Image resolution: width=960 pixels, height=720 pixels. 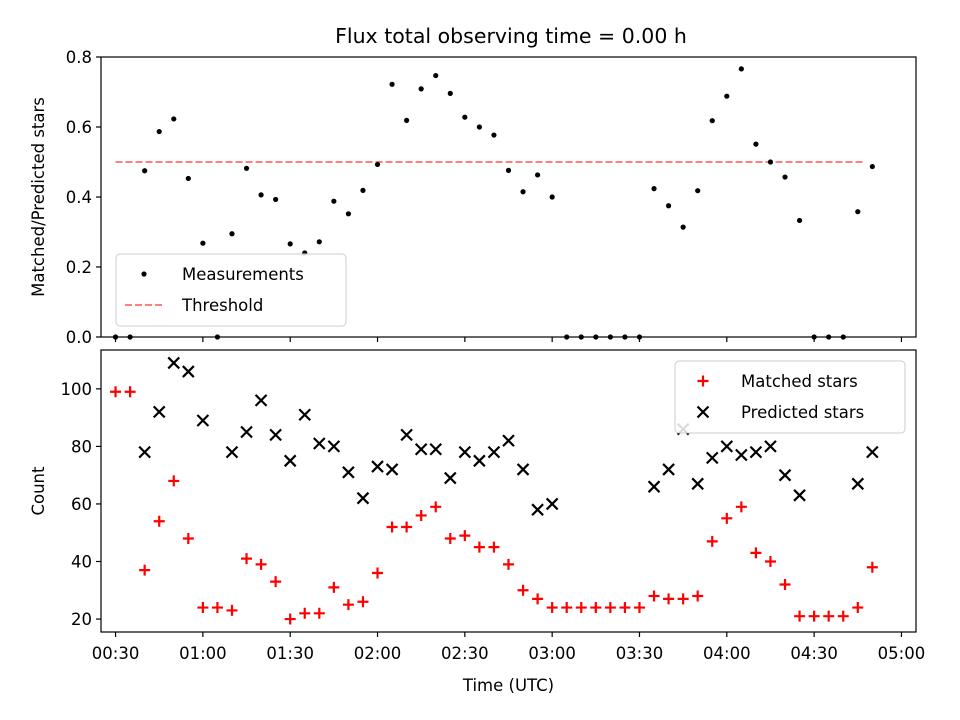 What do you see at coordinates (81, 562) in the screenshot?
I see `y-tick-label: 40` at bounding box center [81, 562].